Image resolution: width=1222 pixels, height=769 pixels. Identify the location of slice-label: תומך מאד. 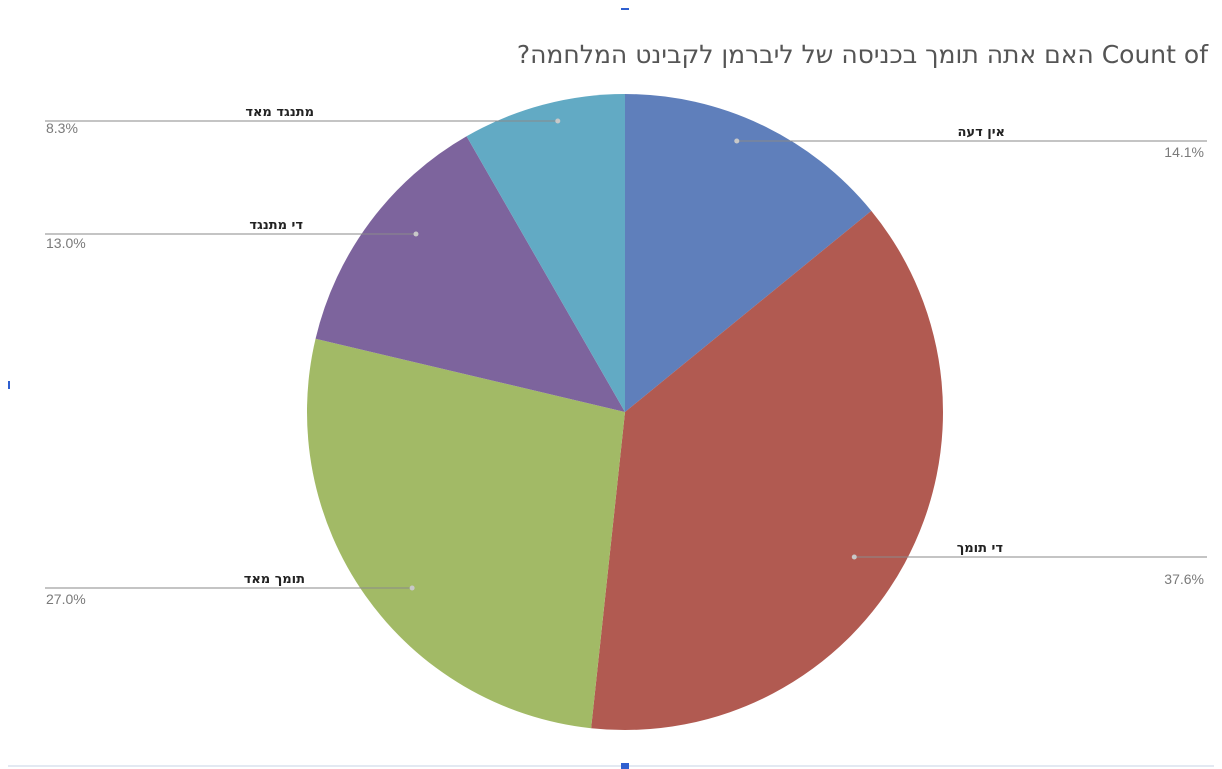
(274, 579).